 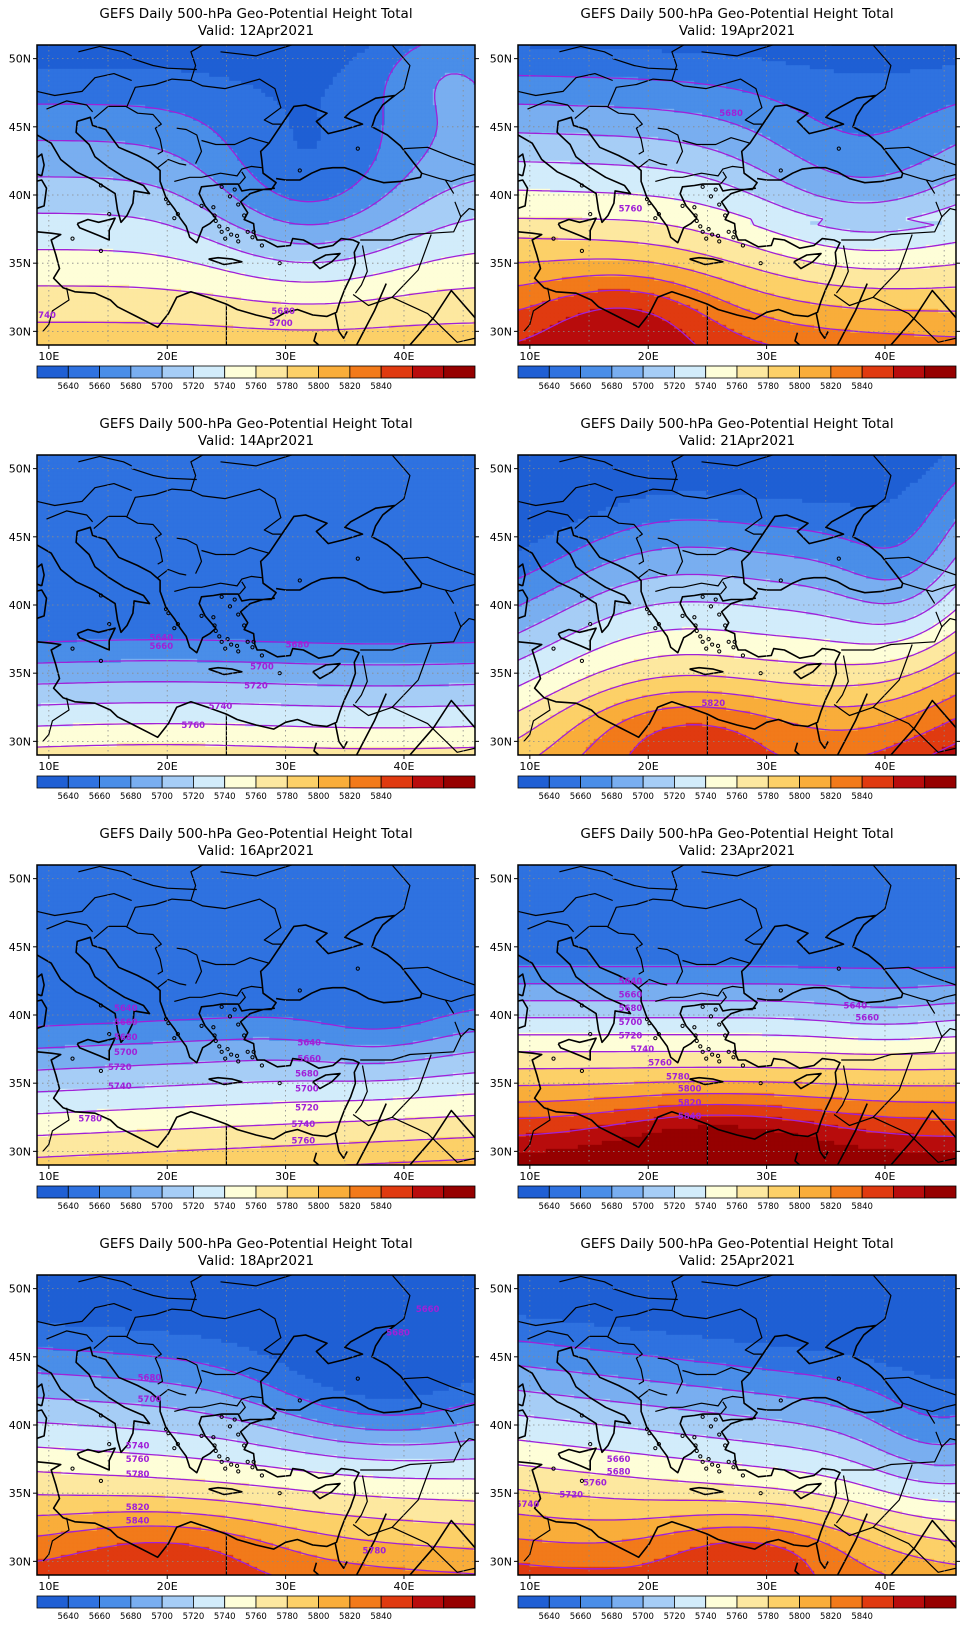 What do you see at coordinates (256, 441) in the screenshot?
I see `panel-valid-date: Valid: 14Apr2021` at bounding box center [256, 441].